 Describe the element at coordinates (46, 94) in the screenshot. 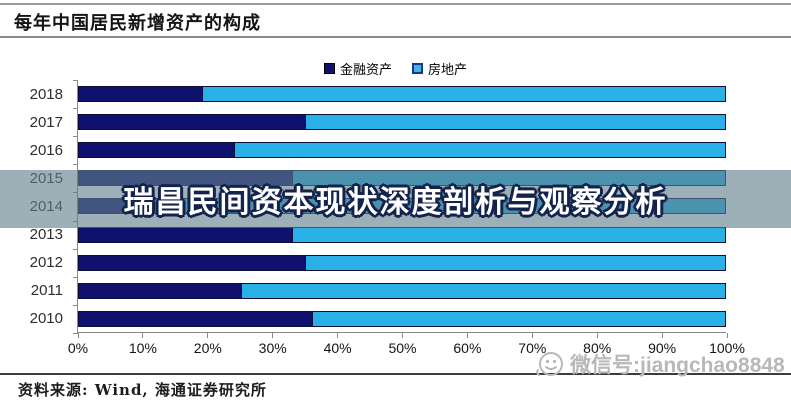

I see `year-label-2018: 2018` at that location.